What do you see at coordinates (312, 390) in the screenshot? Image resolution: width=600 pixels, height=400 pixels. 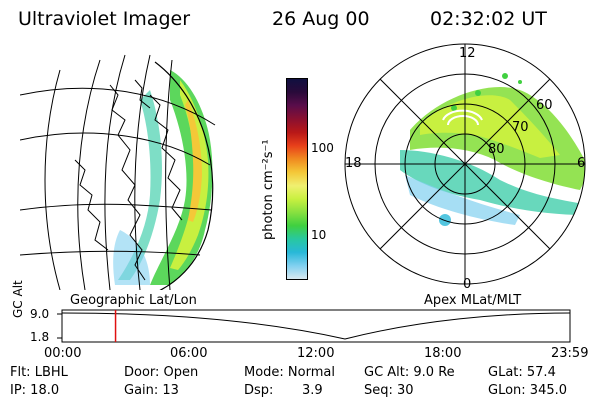 I see `dsp-value: 3.9` at bounding box center [312, 390].